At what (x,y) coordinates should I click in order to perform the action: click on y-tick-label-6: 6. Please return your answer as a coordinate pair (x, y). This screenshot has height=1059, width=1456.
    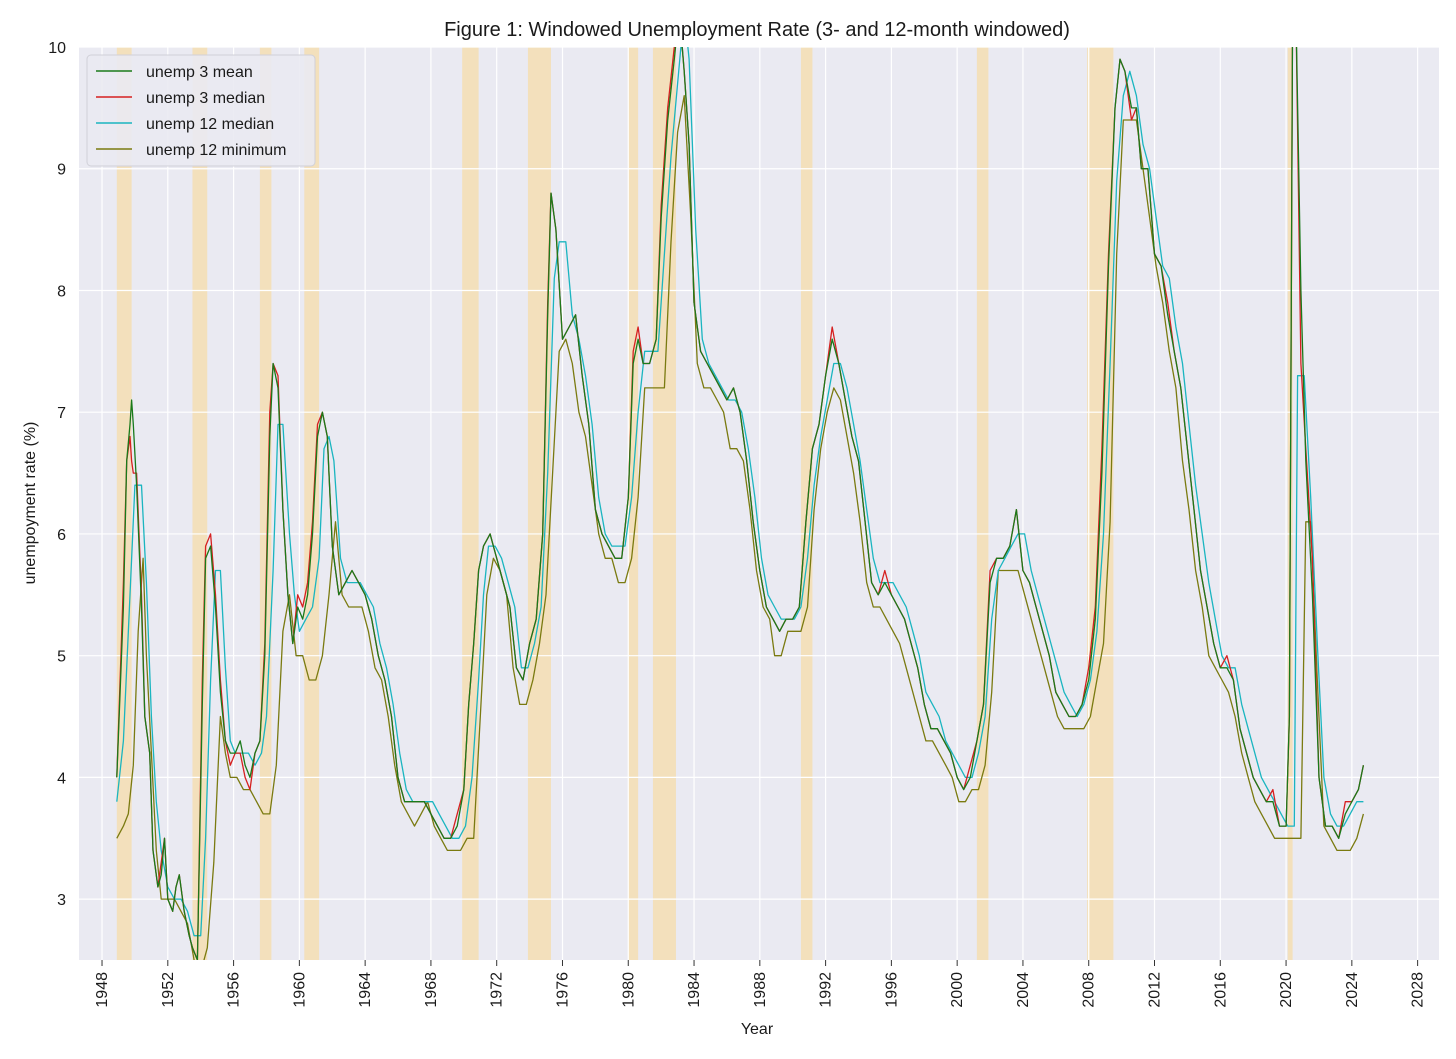
    Looking at the image, I should click on (61, 535).